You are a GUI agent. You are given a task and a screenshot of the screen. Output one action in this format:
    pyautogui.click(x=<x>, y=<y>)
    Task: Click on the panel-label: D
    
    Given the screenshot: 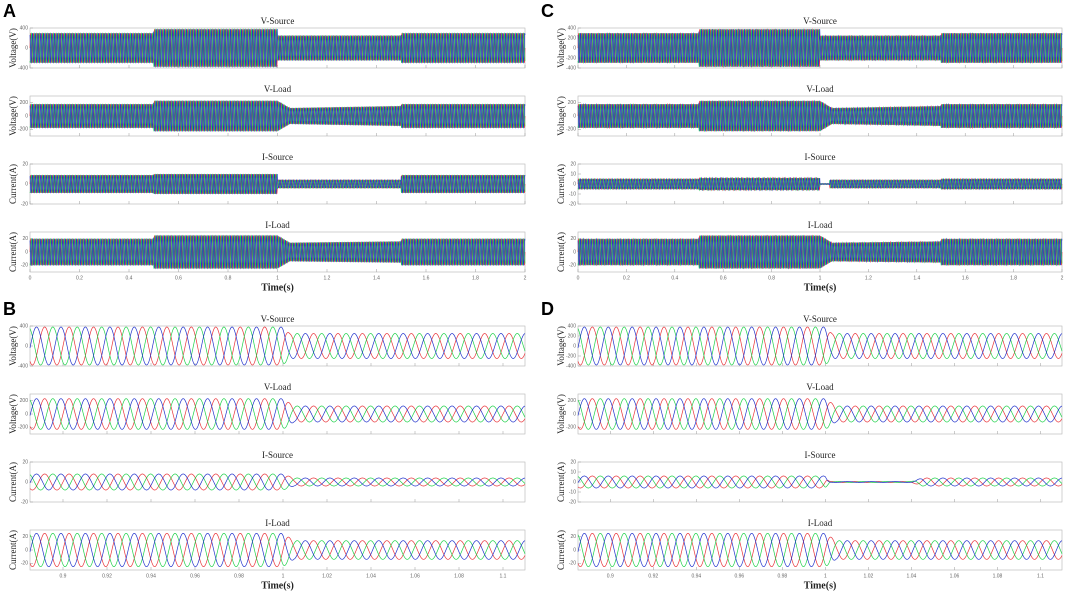 What is the action you would take?
    pyautogui.click(x=547, y=309)
    